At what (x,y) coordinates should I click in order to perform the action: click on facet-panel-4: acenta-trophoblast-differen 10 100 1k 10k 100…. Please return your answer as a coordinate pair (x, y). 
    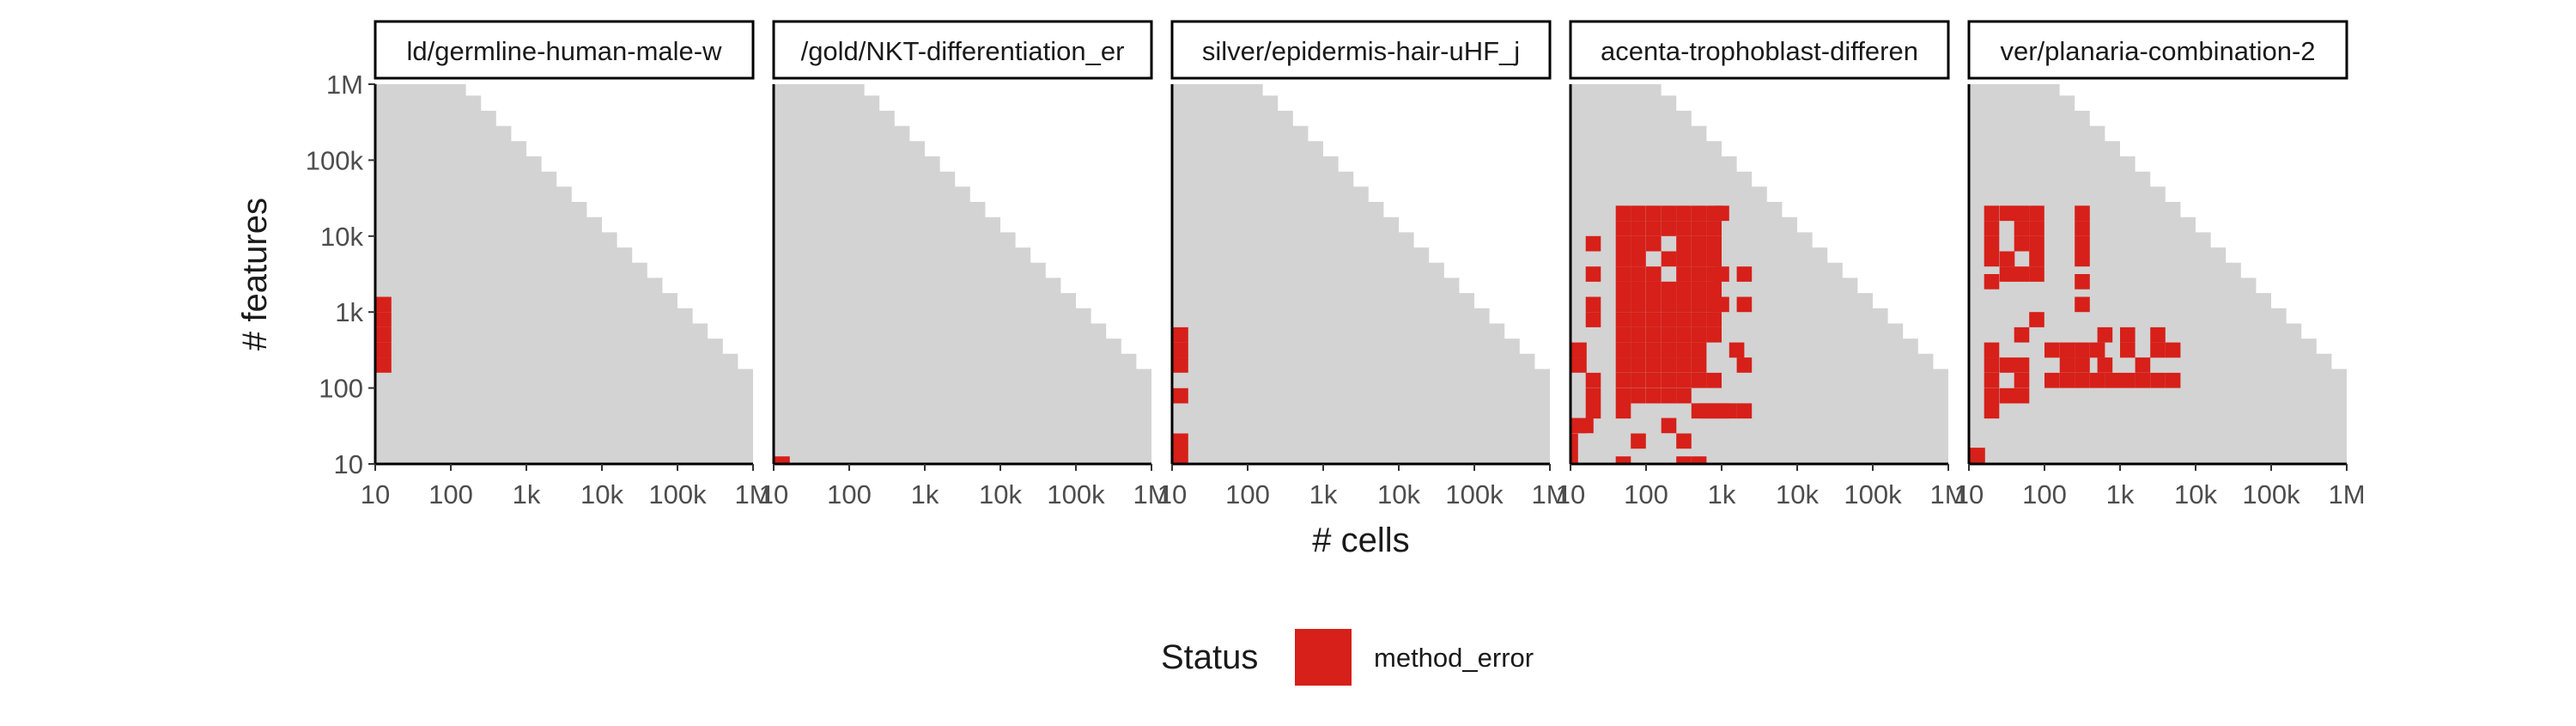
    Looking at the image, I should click on (1762, 264).